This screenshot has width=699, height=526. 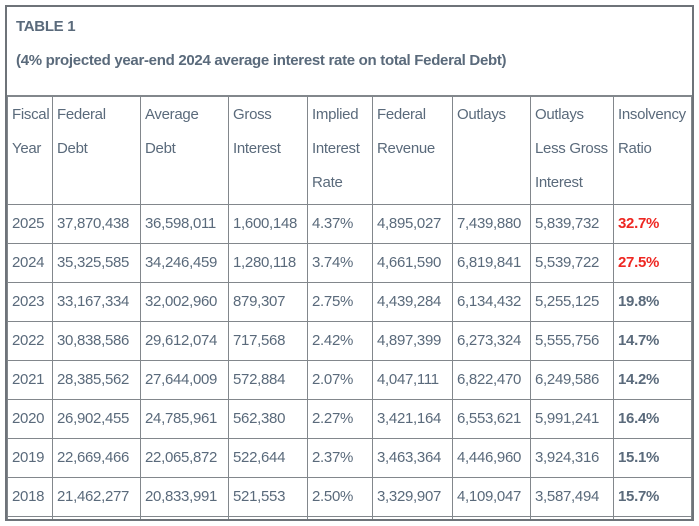 What do you see at coordinates (184, 380) in the screenshot?
I see `cell-average-debt: 27,644,009` at bounding box center [184, 380].